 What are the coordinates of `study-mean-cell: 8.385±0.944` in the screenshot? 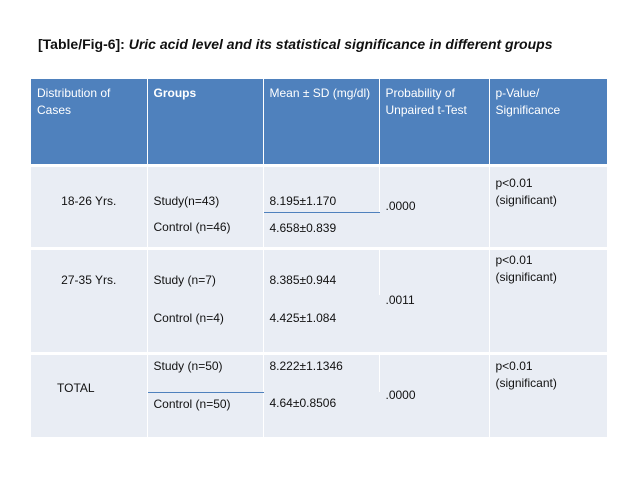 It's located at (321, 270).